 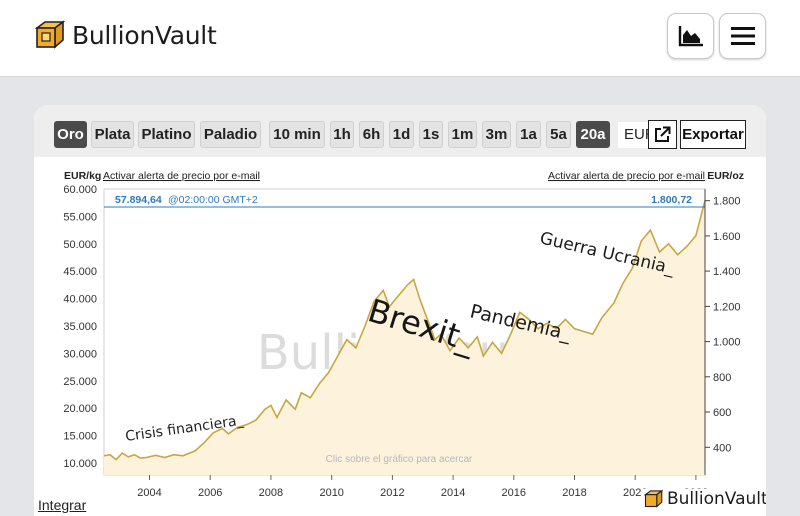 I want to click on right-tick-label: 1.400, so click(x=727, y=272).